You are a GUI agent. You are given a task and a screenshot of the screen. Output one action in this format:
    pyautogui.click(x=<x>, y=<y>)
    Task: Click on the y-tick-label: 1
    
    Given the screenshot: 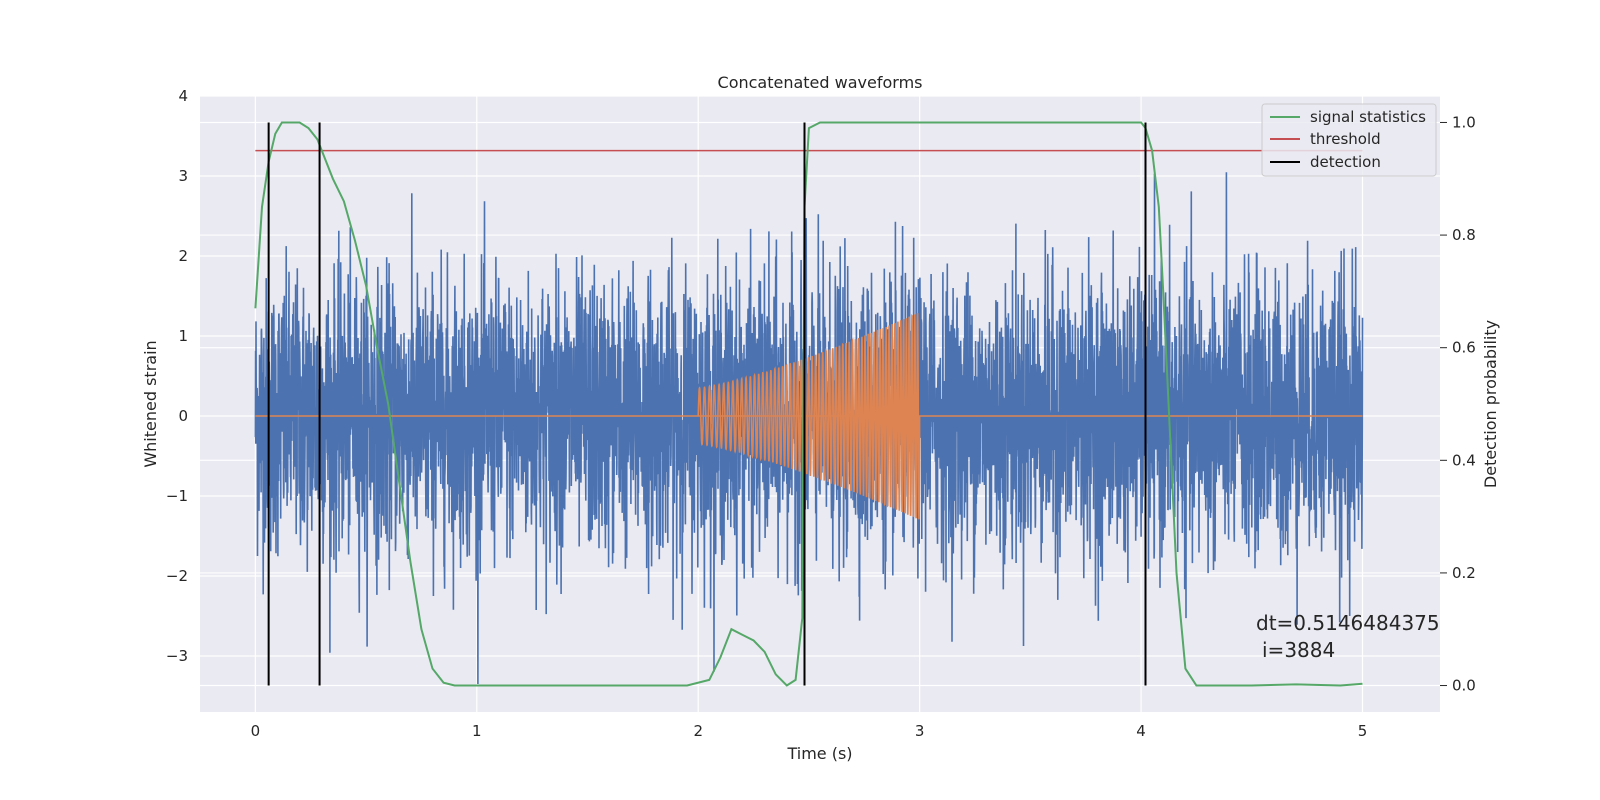 What is the action you would take?
    pyautogui.click(x=183, y=336)
    